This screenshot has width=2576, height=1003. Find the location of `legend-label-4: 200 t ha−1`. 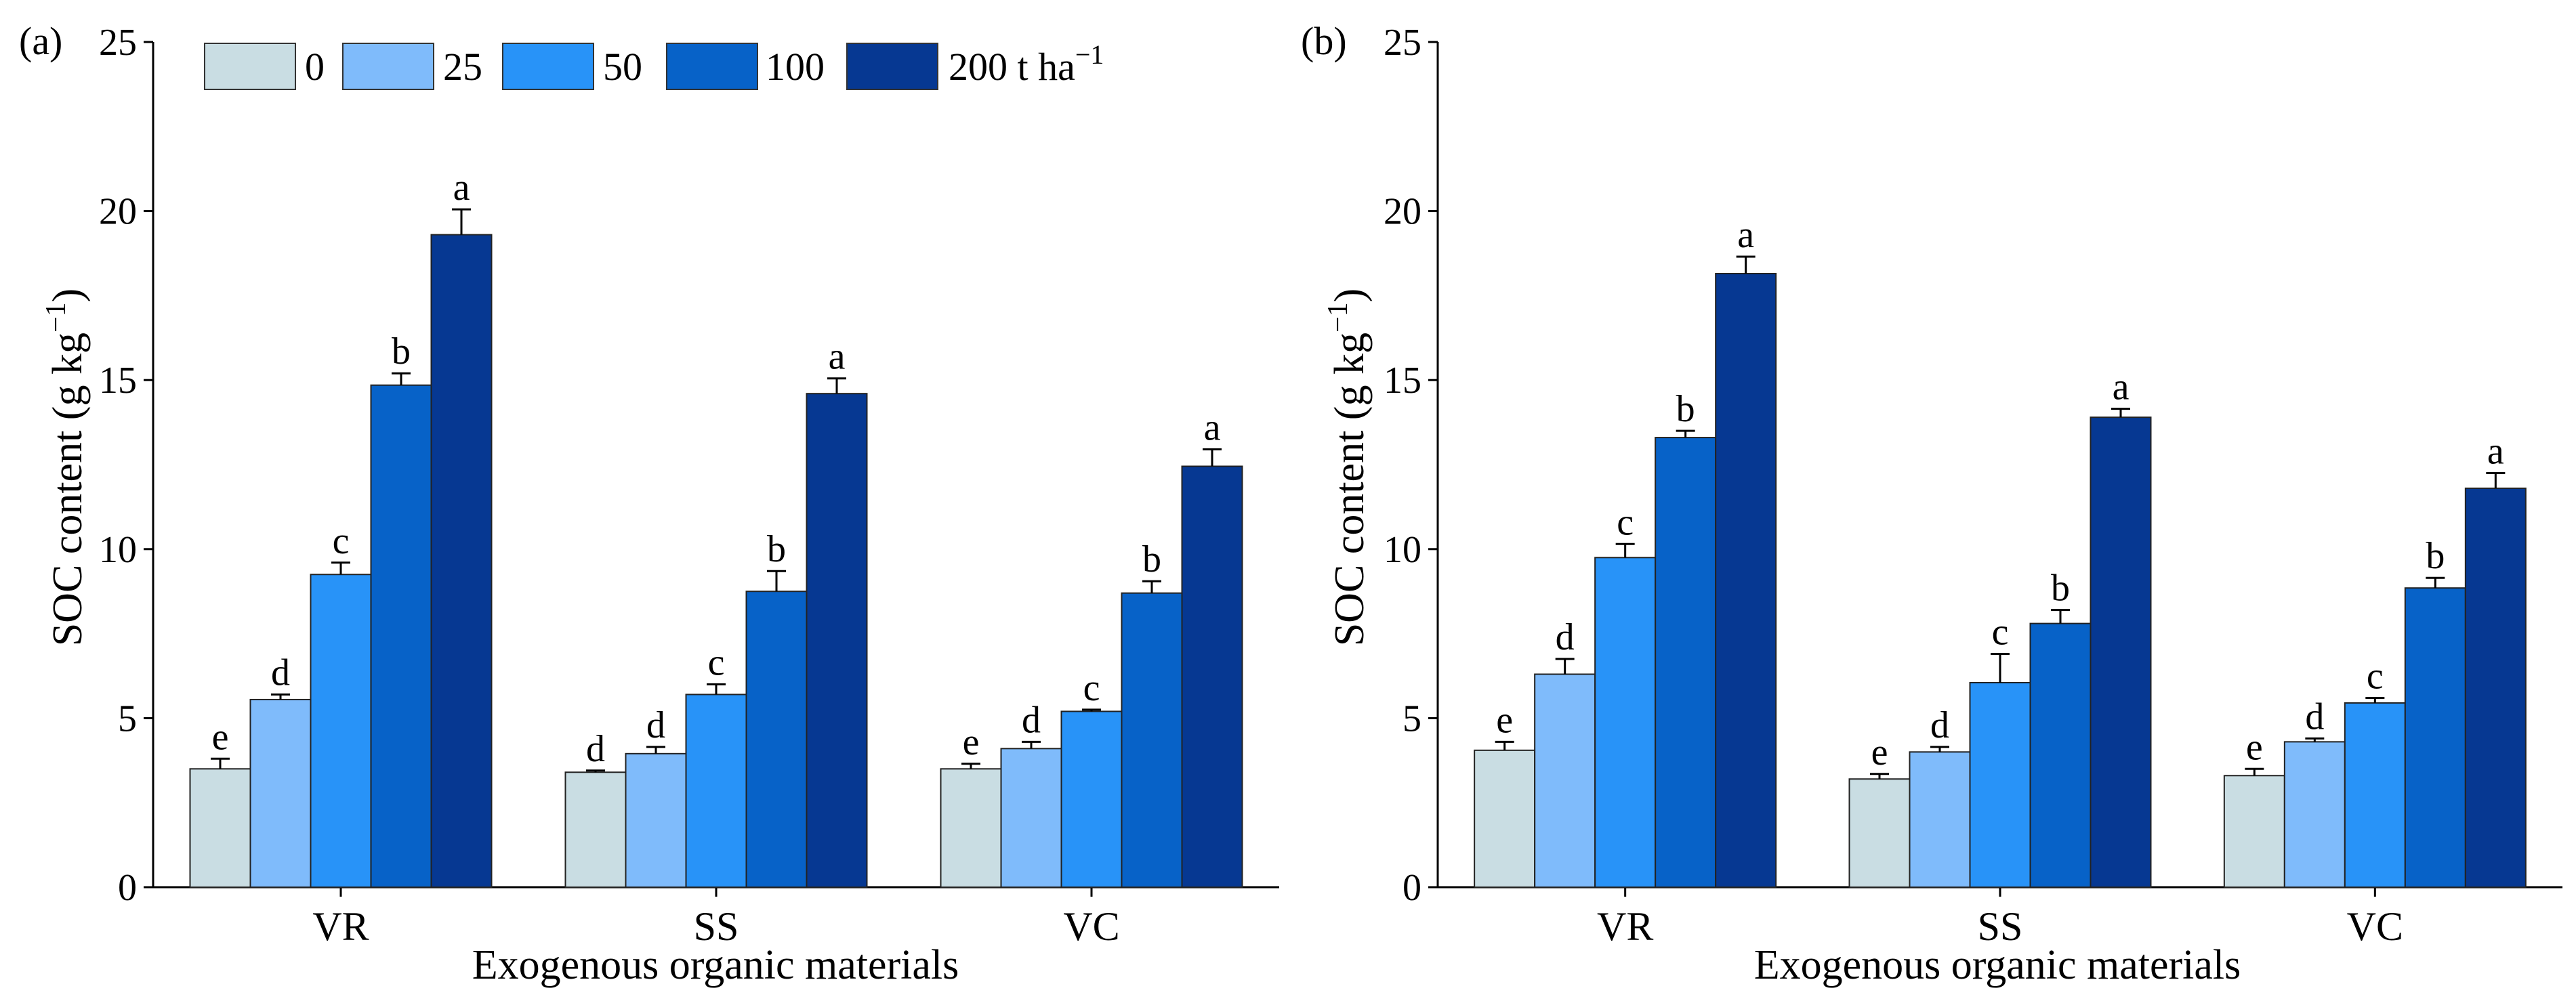

legend-label-4: 200 t ha−1 is located at coordinates (1026, 64).